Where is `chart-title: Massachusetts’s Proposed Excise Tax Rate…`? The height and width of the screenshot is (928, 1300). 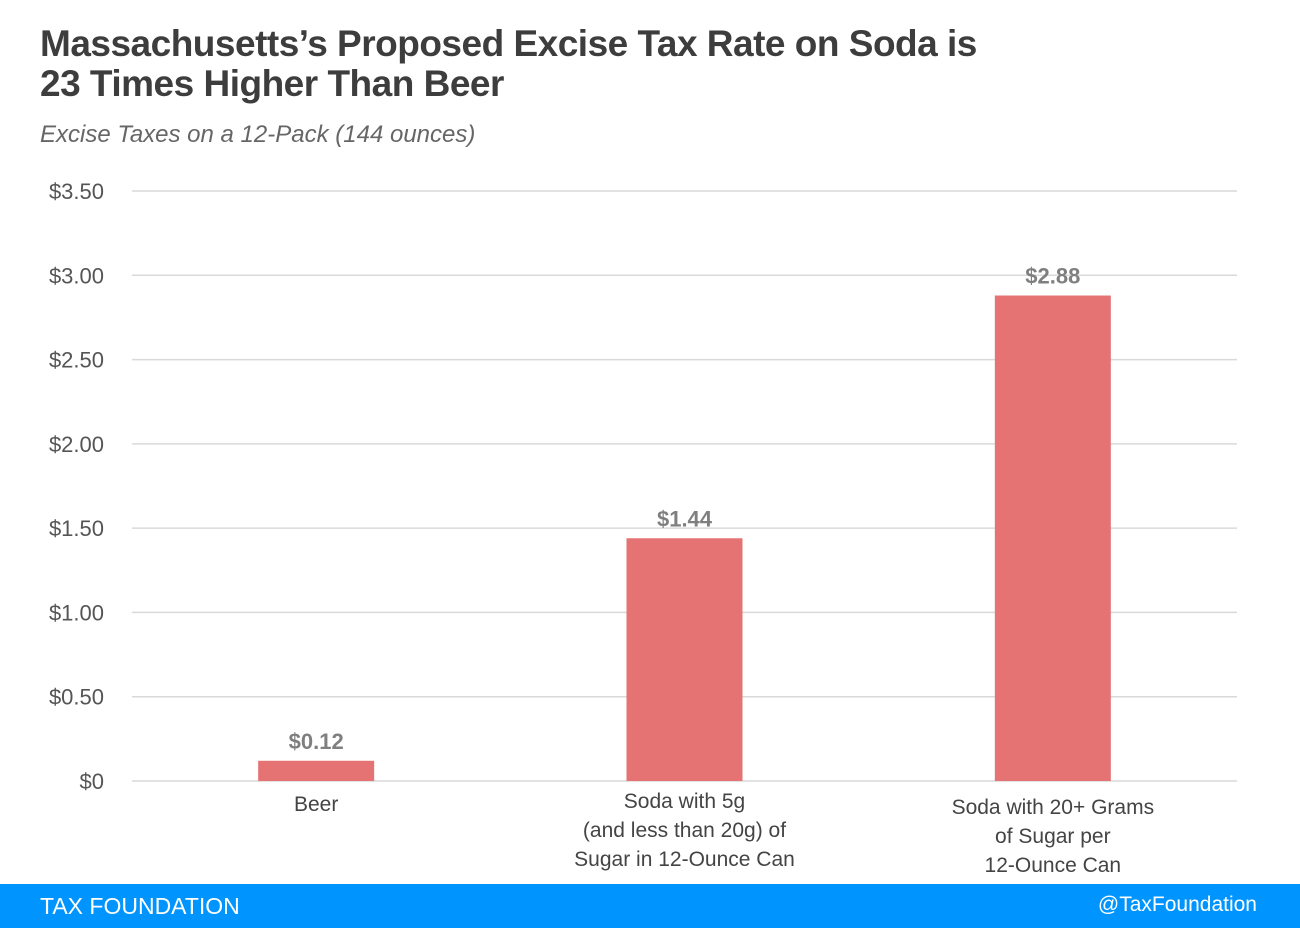
chart-title: Massachusetts’s Proposed Excise Tax Rate… is located at coordinates (590, 64).